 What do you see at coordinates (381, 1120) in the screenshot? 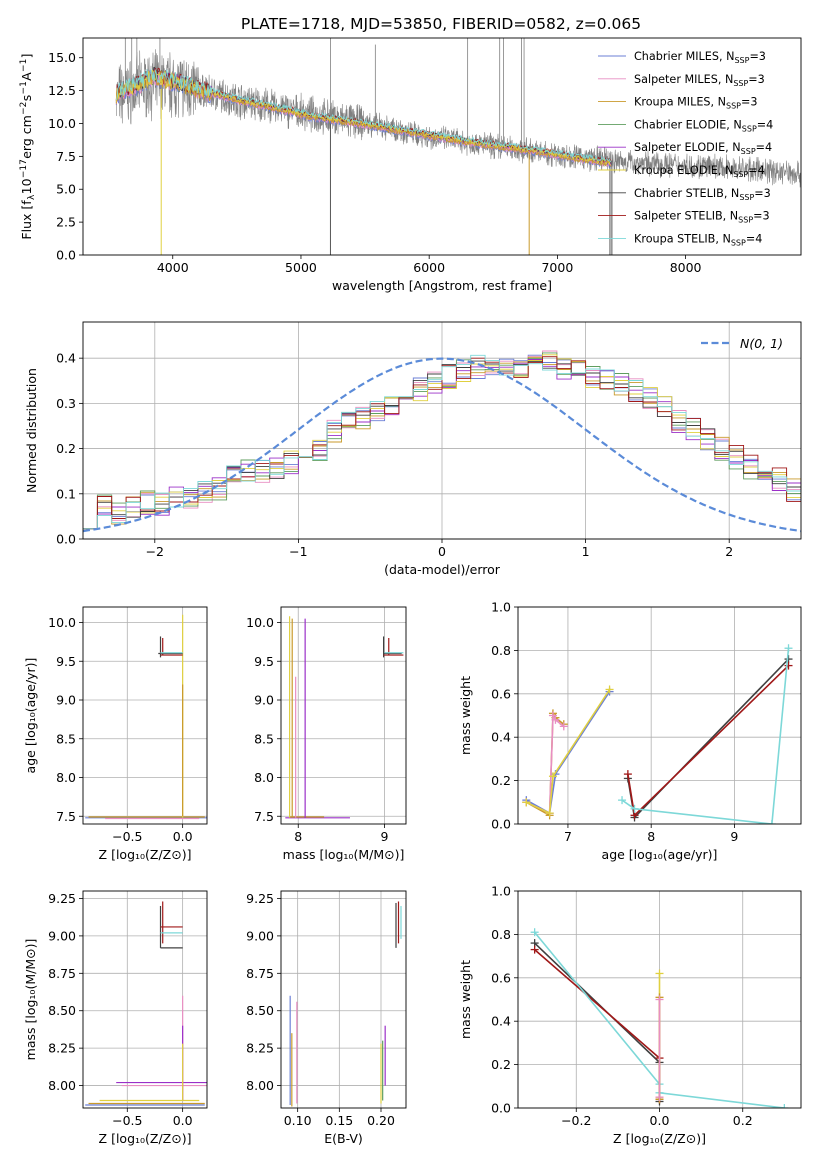
I see `x-tick-label: 0.20` at bounding box center [381, 1120].